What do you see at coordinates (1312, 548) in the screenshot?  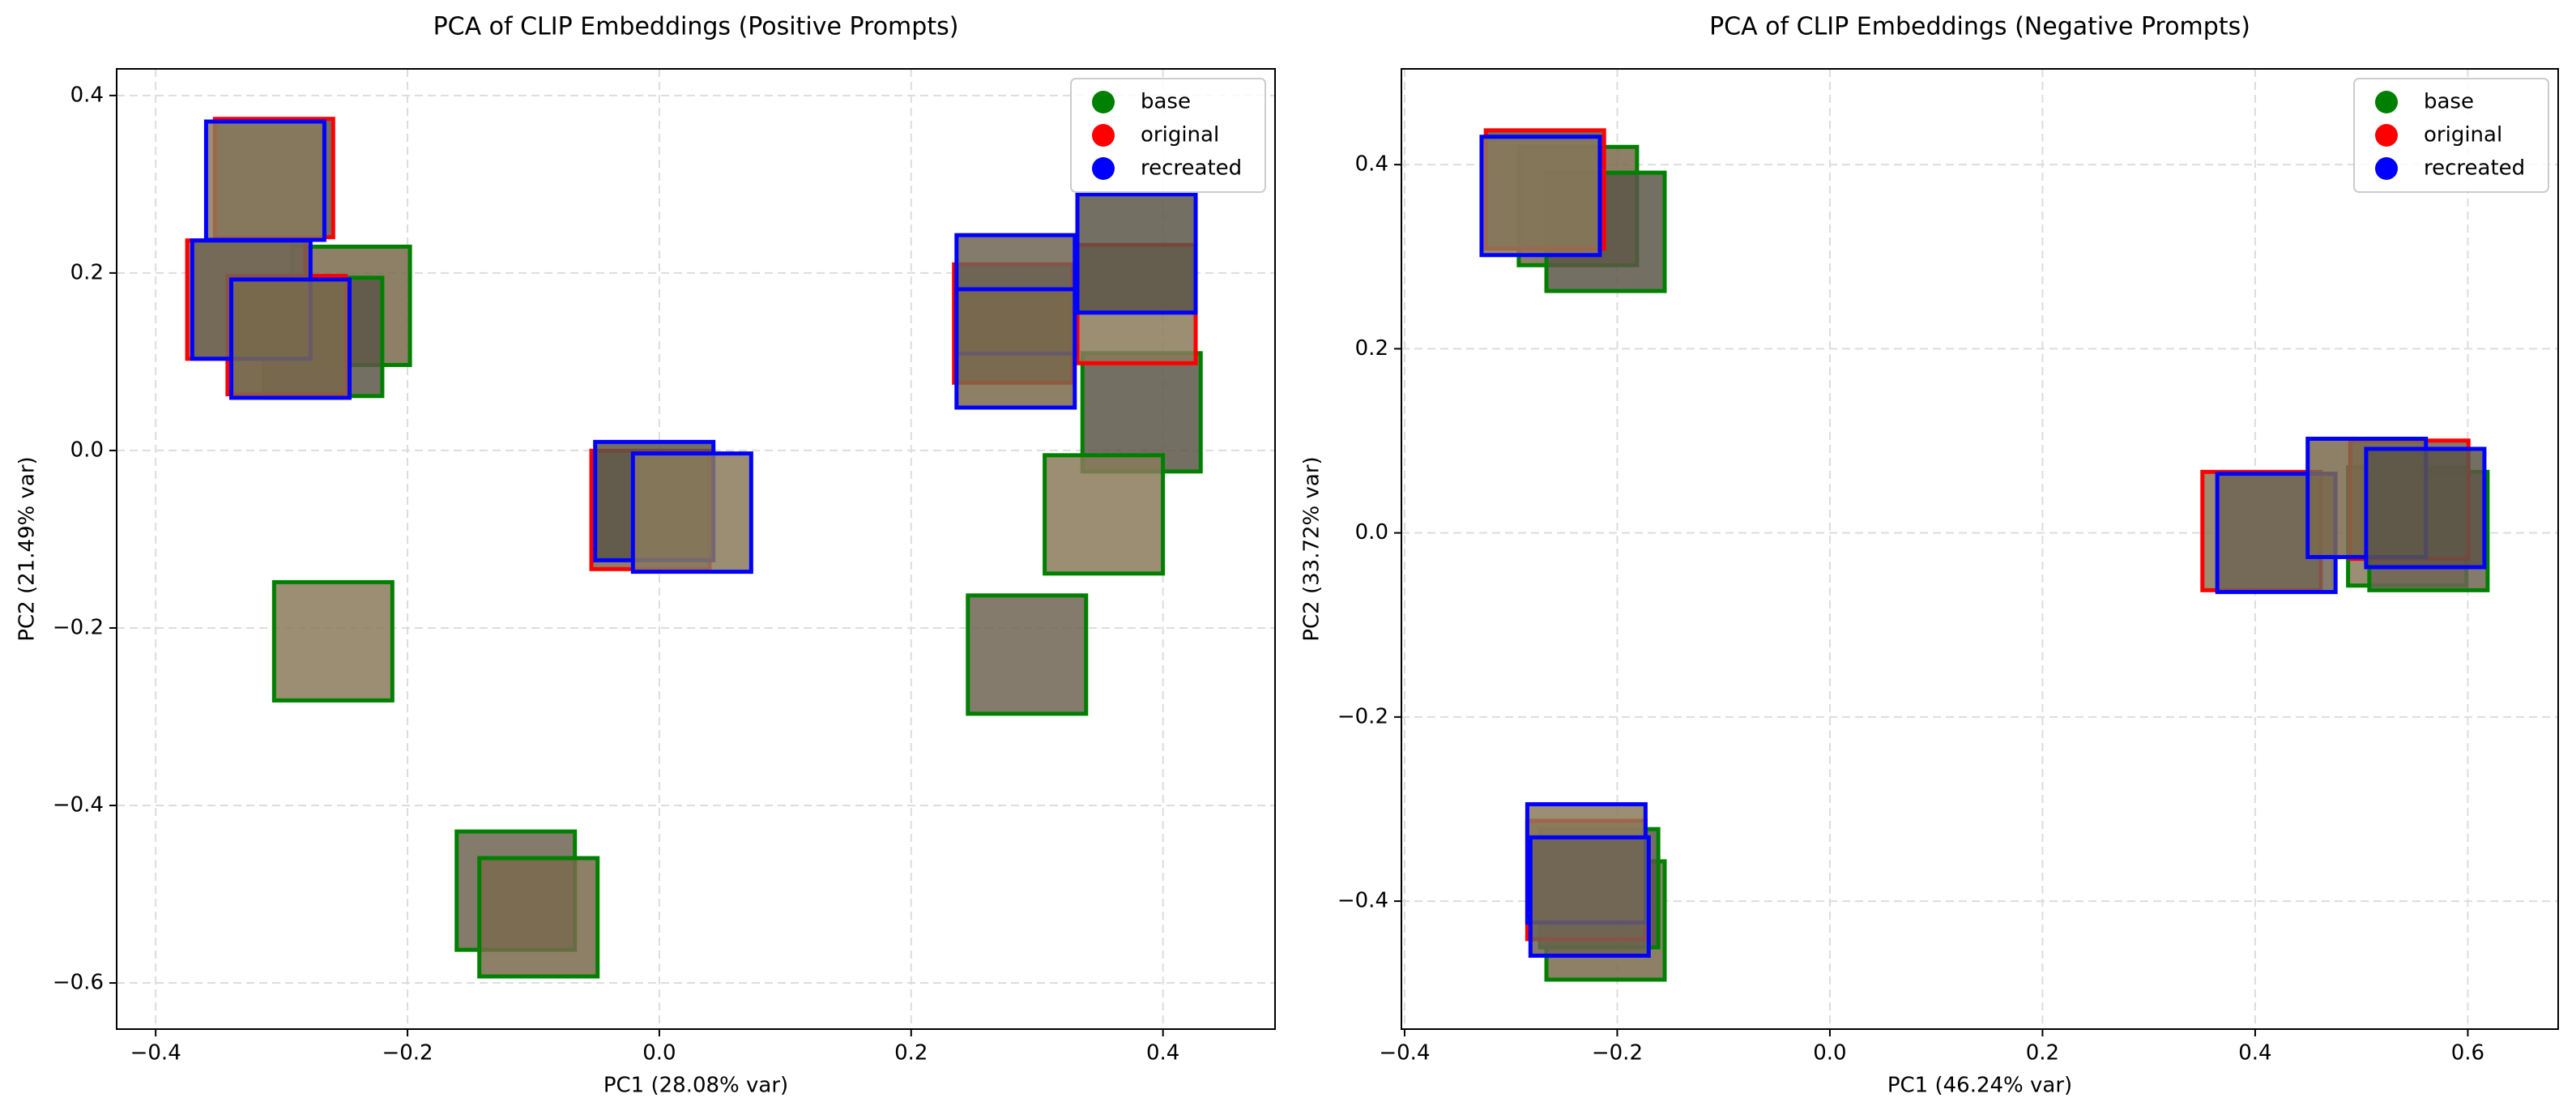 I see `y-axis-label: PC2 (33.72% var)` at bounding box center [1312, 548].